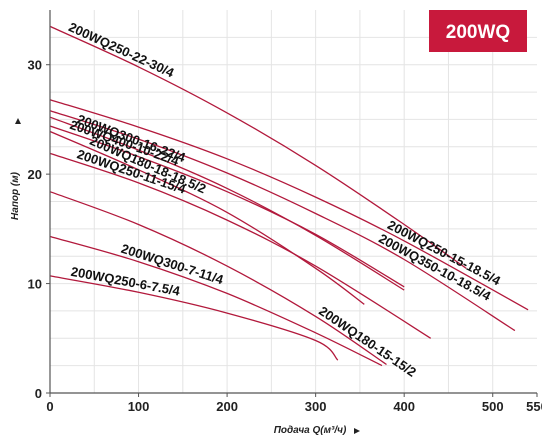 The width and height of the screenshot is (542, 444). Describe the element at coordinates (121, 49) in the screenshot. I see `curve-label: 200WQ250-22-30/4` at that location.